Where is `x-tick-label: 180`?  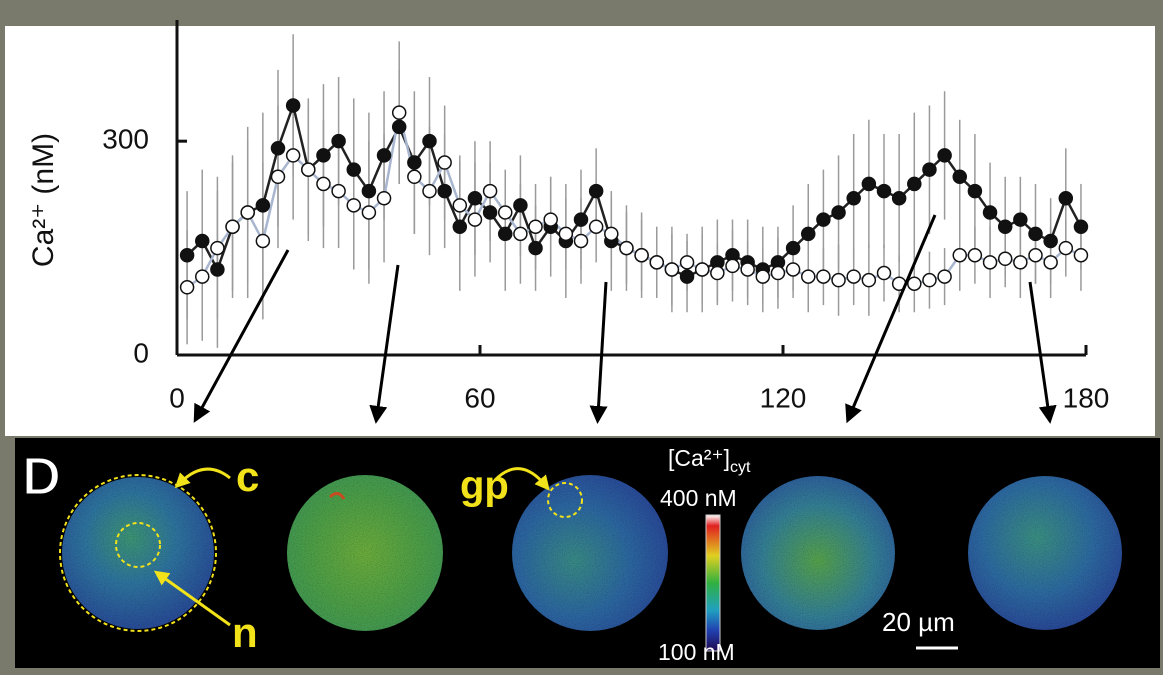
x-tick-label: 180 is located at coordinates (1086, 397).